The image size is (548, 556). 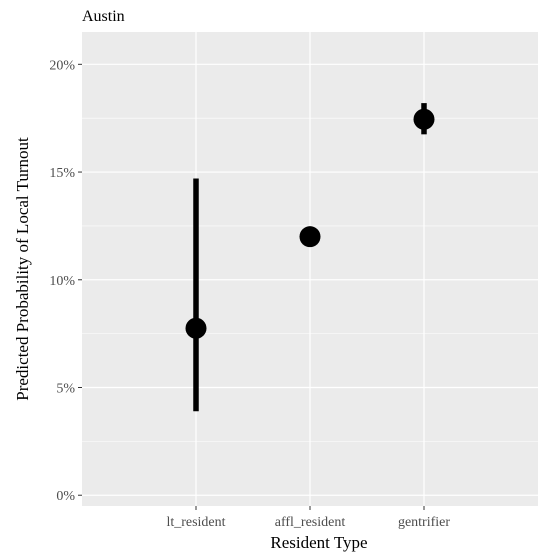 I want to click on y-tick-label: 15%, so click(x=62, y=173).